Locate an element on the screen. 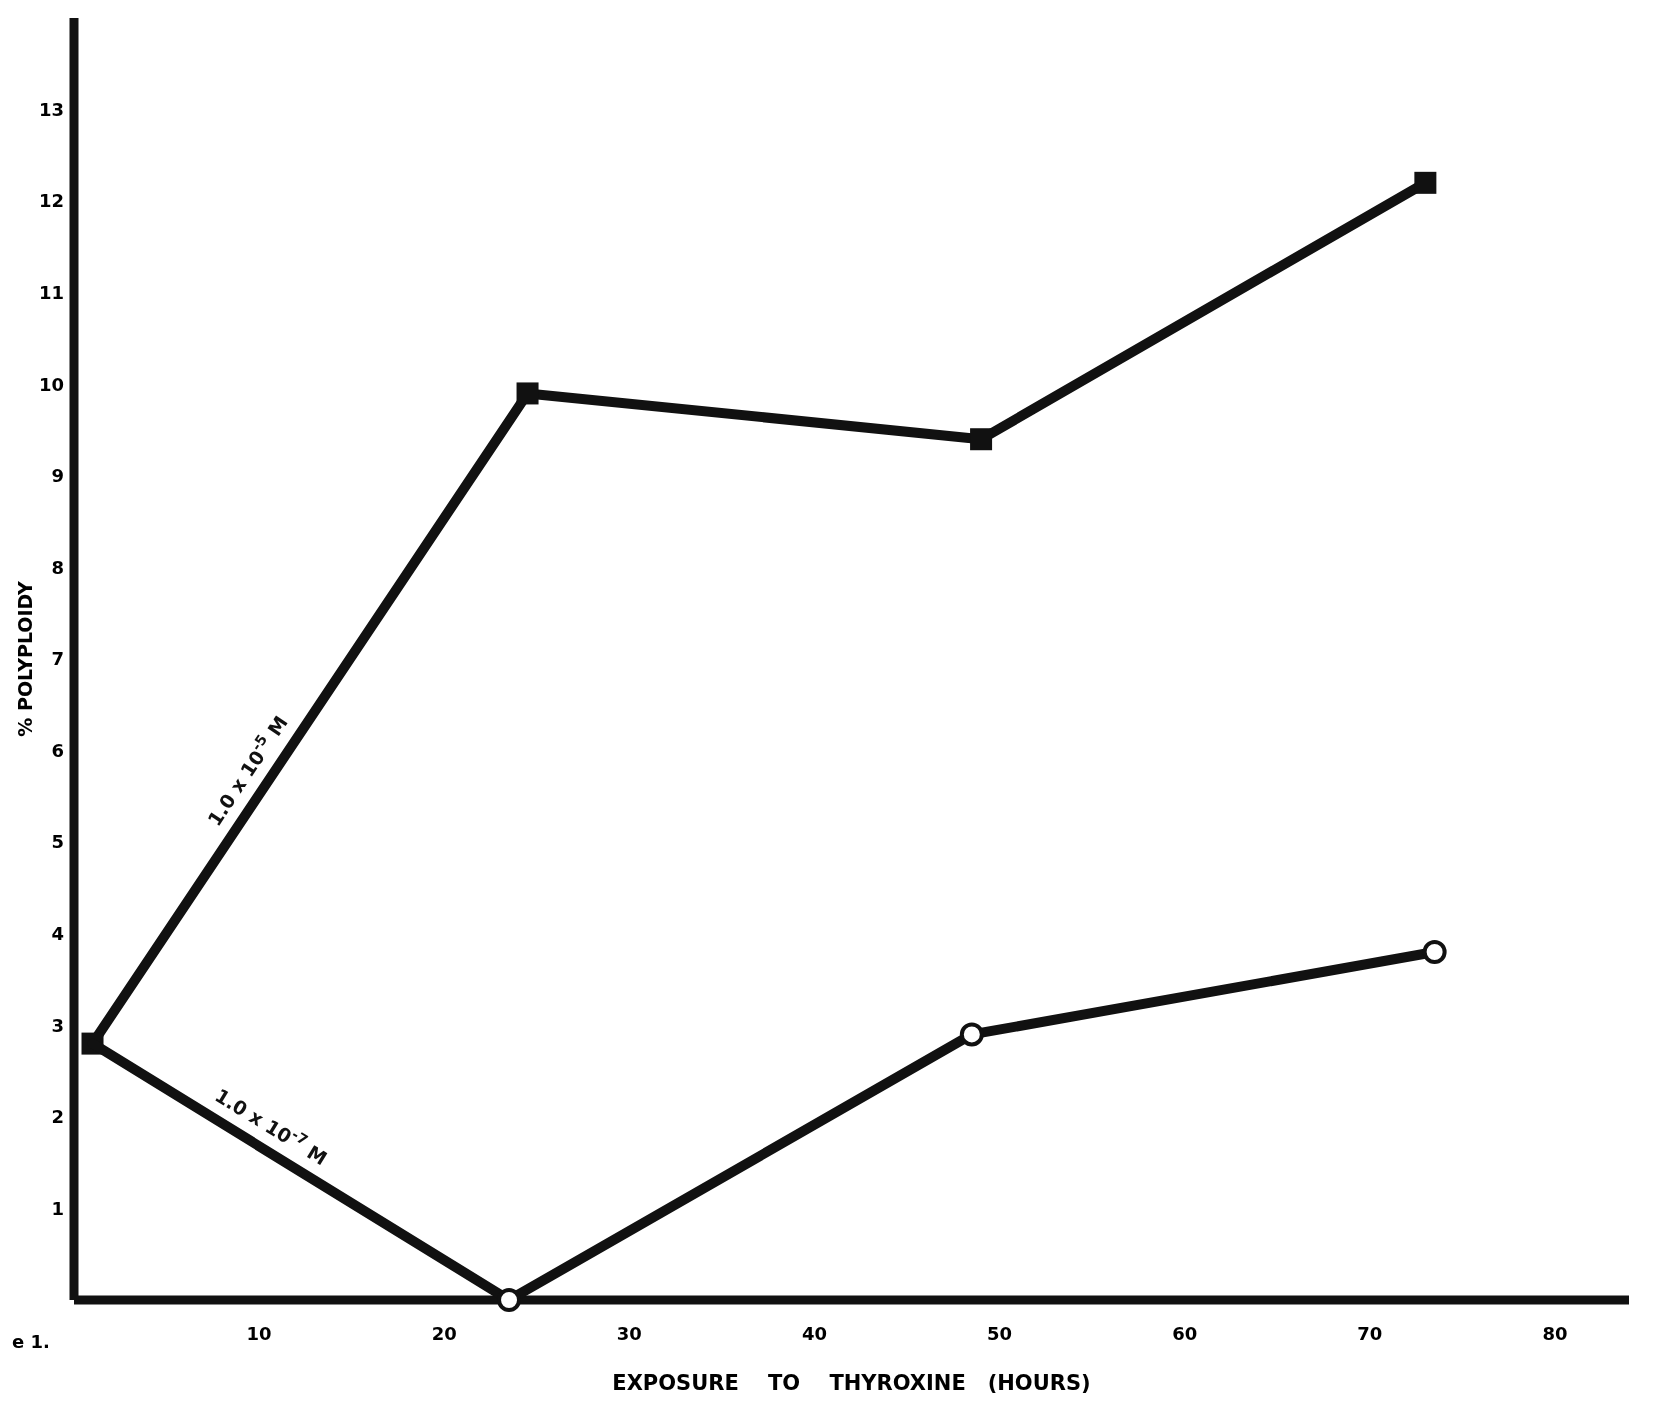 This screenshot has height=1407, width=1657. x-tick-label: 80 is located at coordinates (1555, 1333).